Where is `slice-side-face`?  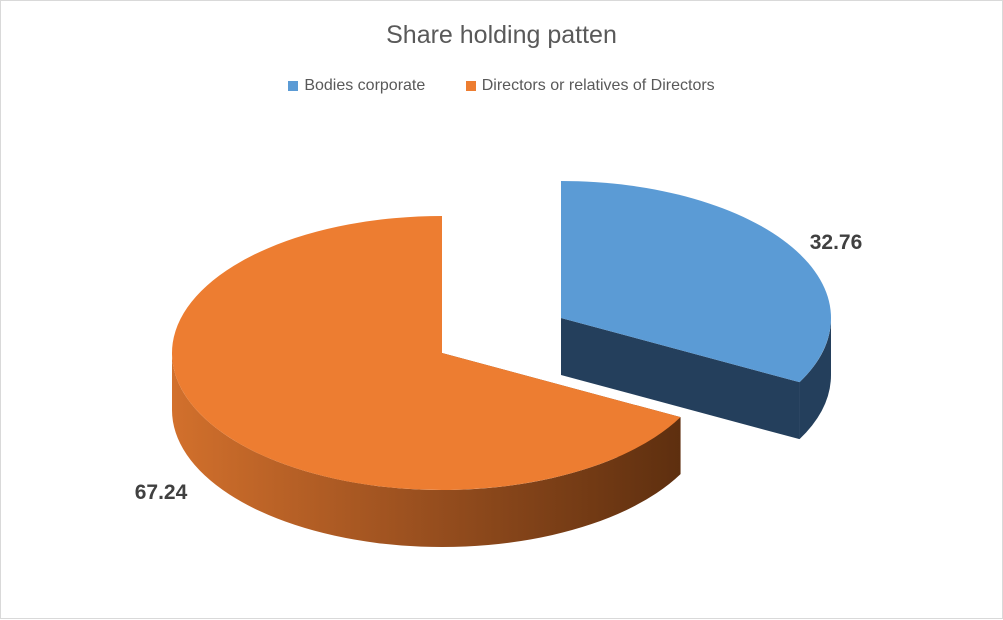
slice-side-face is located at coordinates (680, 379).